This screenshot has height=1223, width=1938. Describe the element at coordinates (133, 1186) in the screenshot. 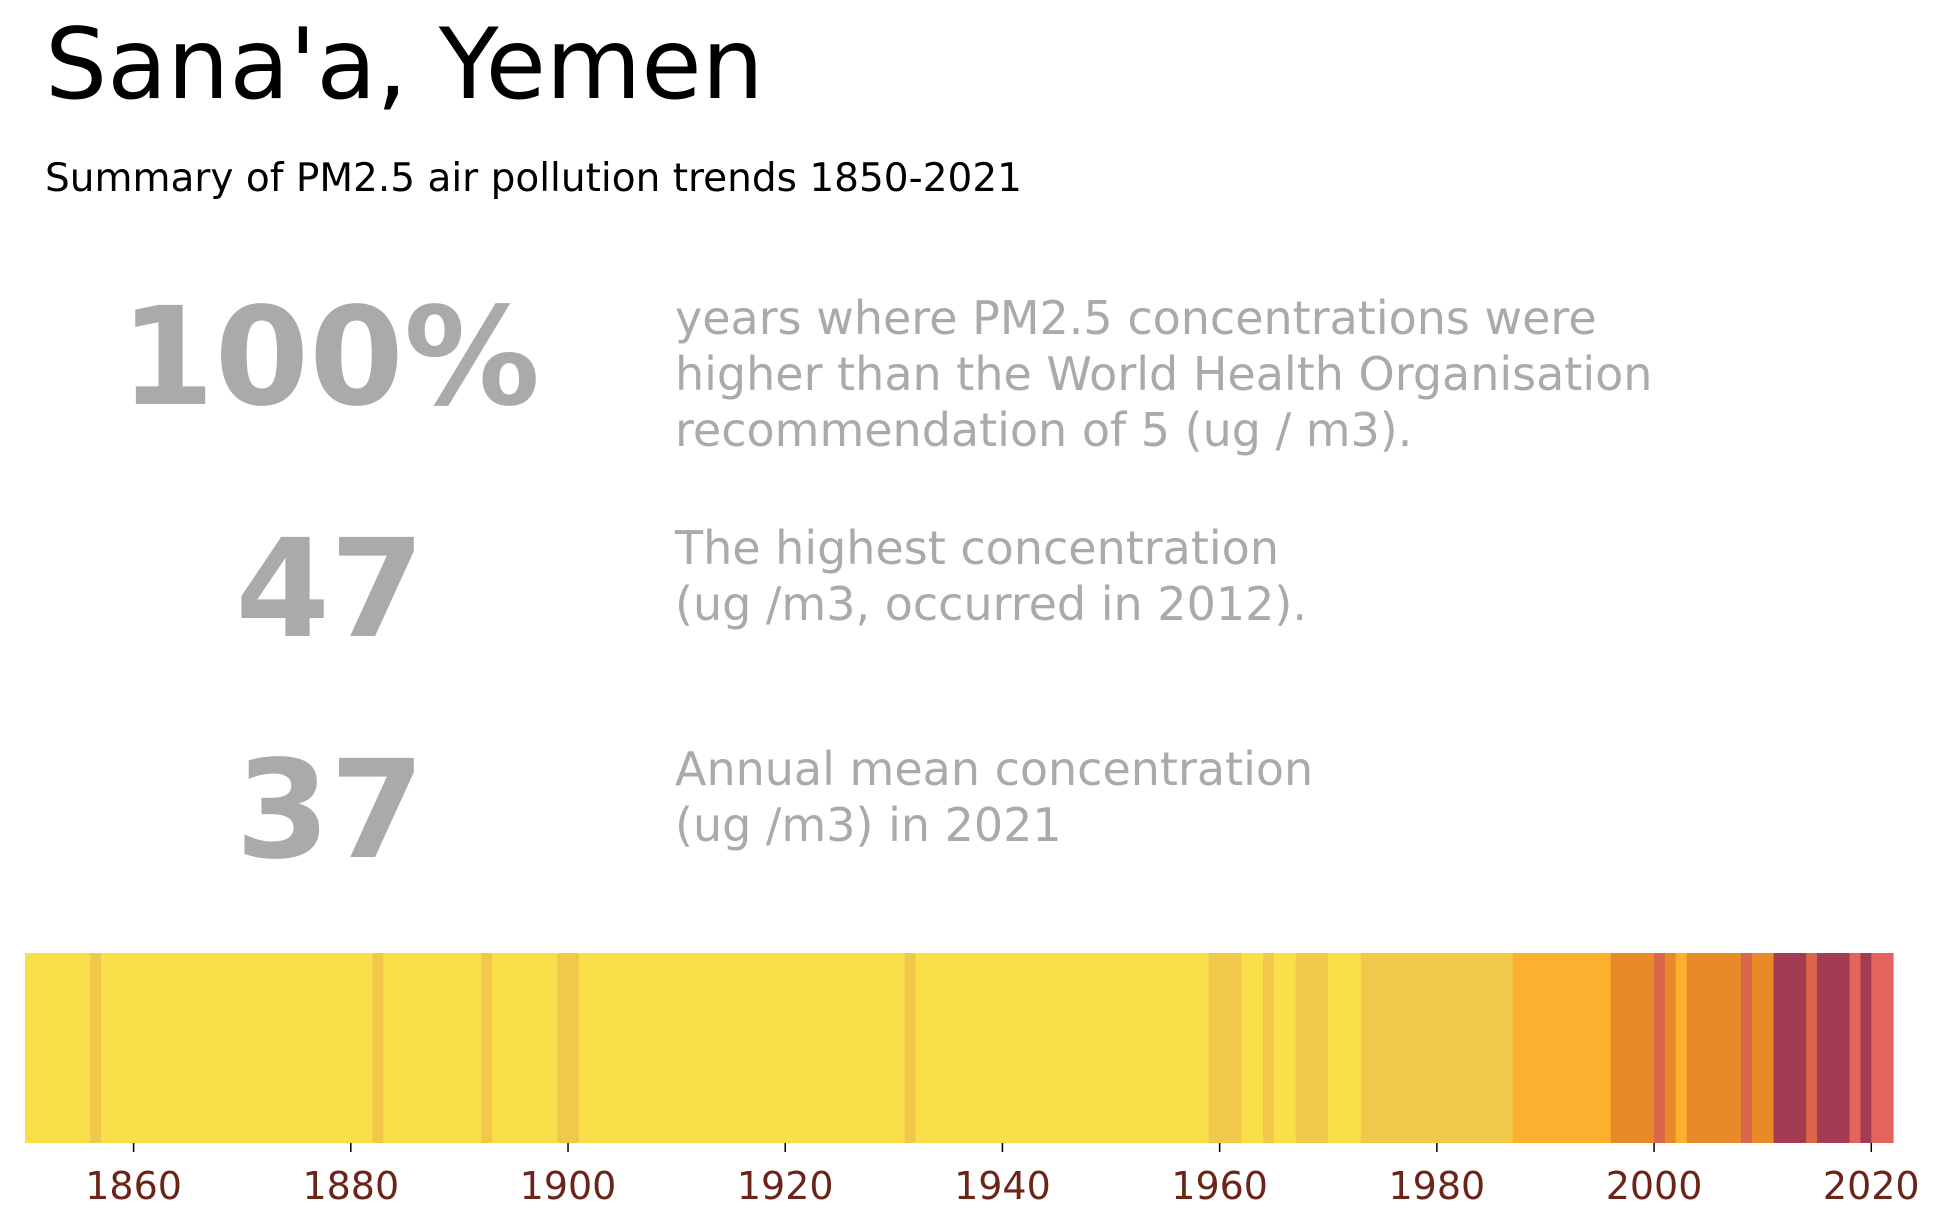

I see `x-tick-label: 1860` at that location.